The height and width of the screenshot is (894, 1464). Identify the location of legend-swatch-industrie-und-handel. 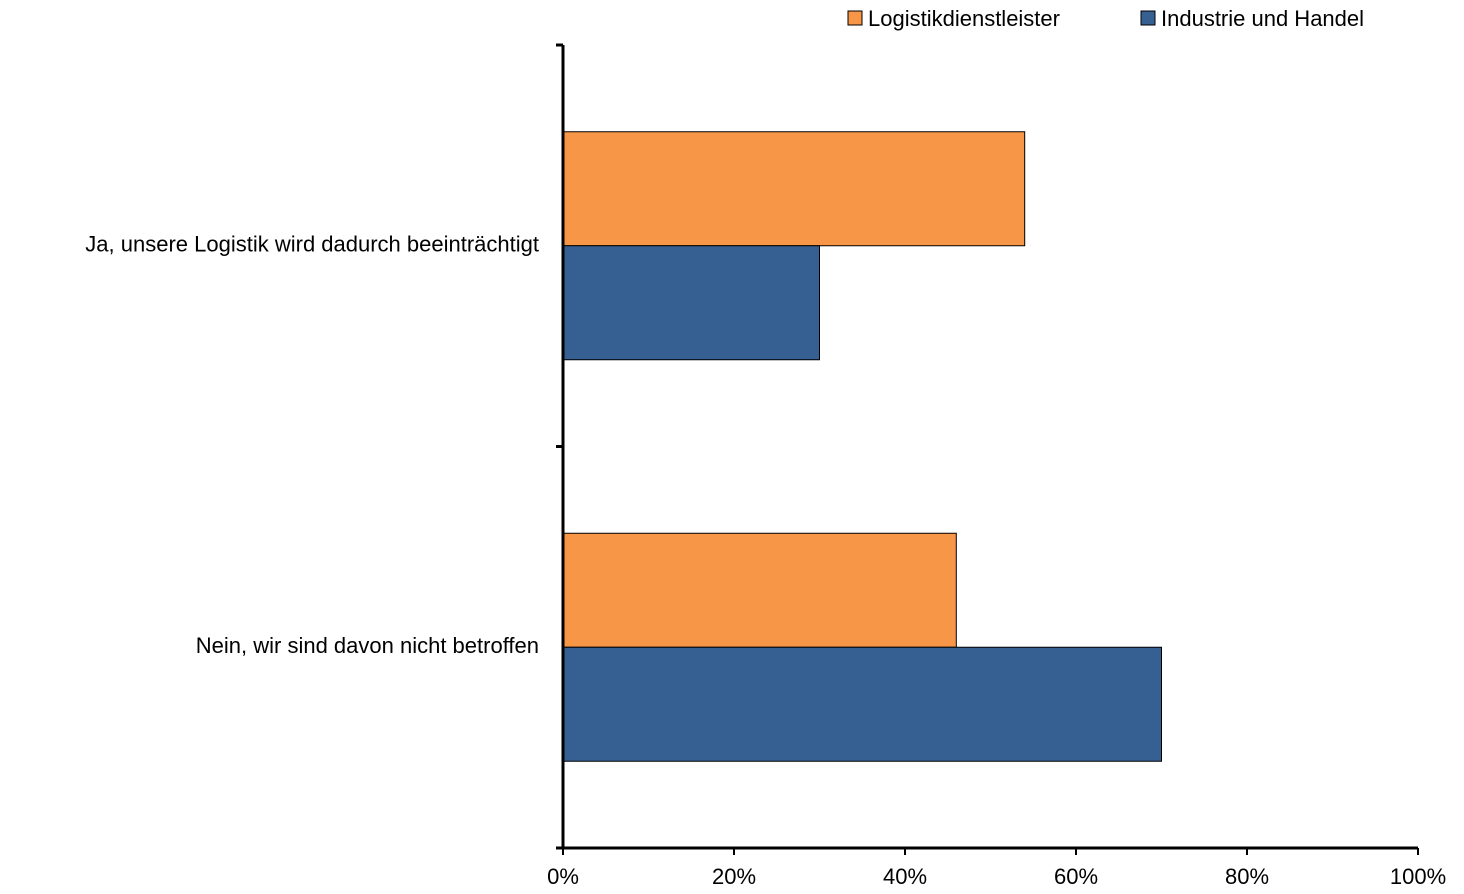
(1148, 18).